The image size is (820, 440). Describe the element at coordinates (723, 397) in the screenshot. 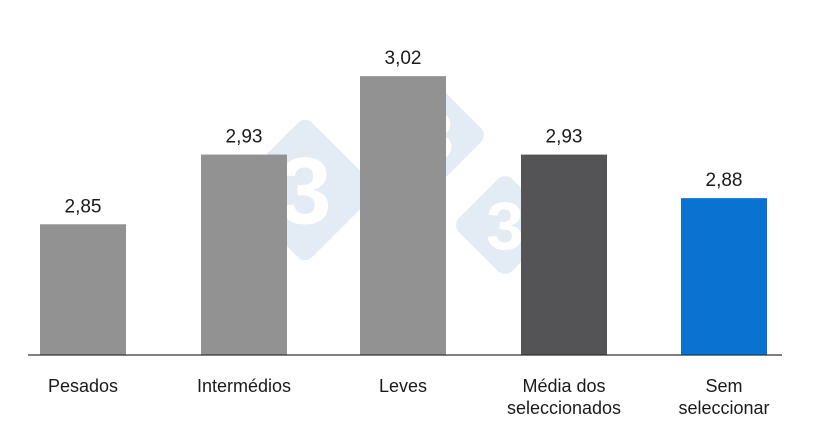

I see `category-label-5: Sem seleccionar` at that location.